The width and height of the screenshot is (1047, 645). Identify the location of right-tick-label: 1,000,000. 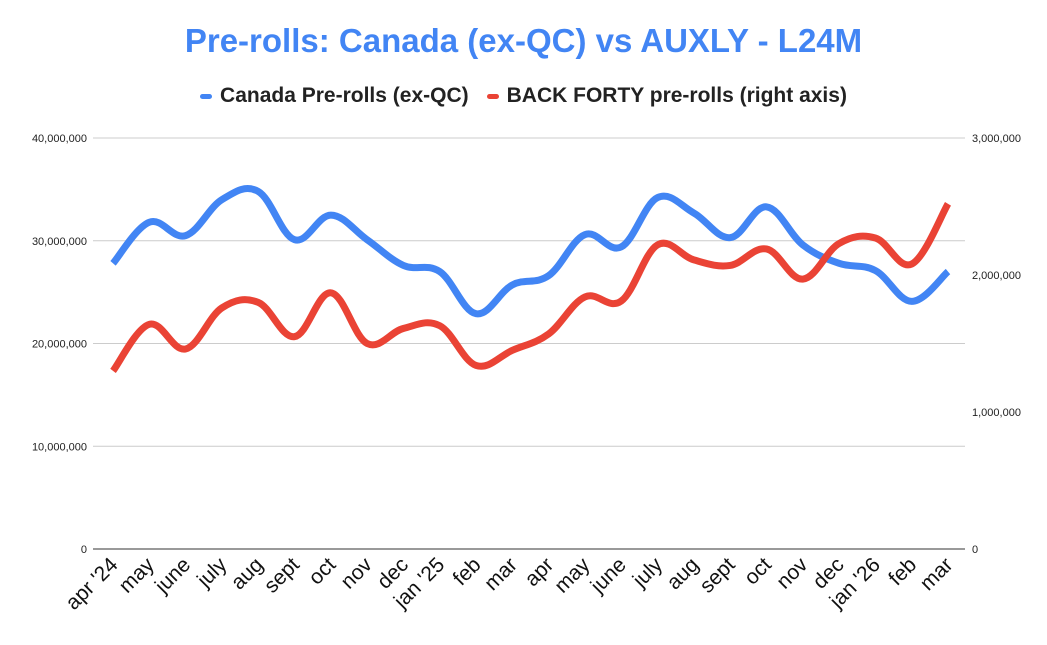
(996, 413).